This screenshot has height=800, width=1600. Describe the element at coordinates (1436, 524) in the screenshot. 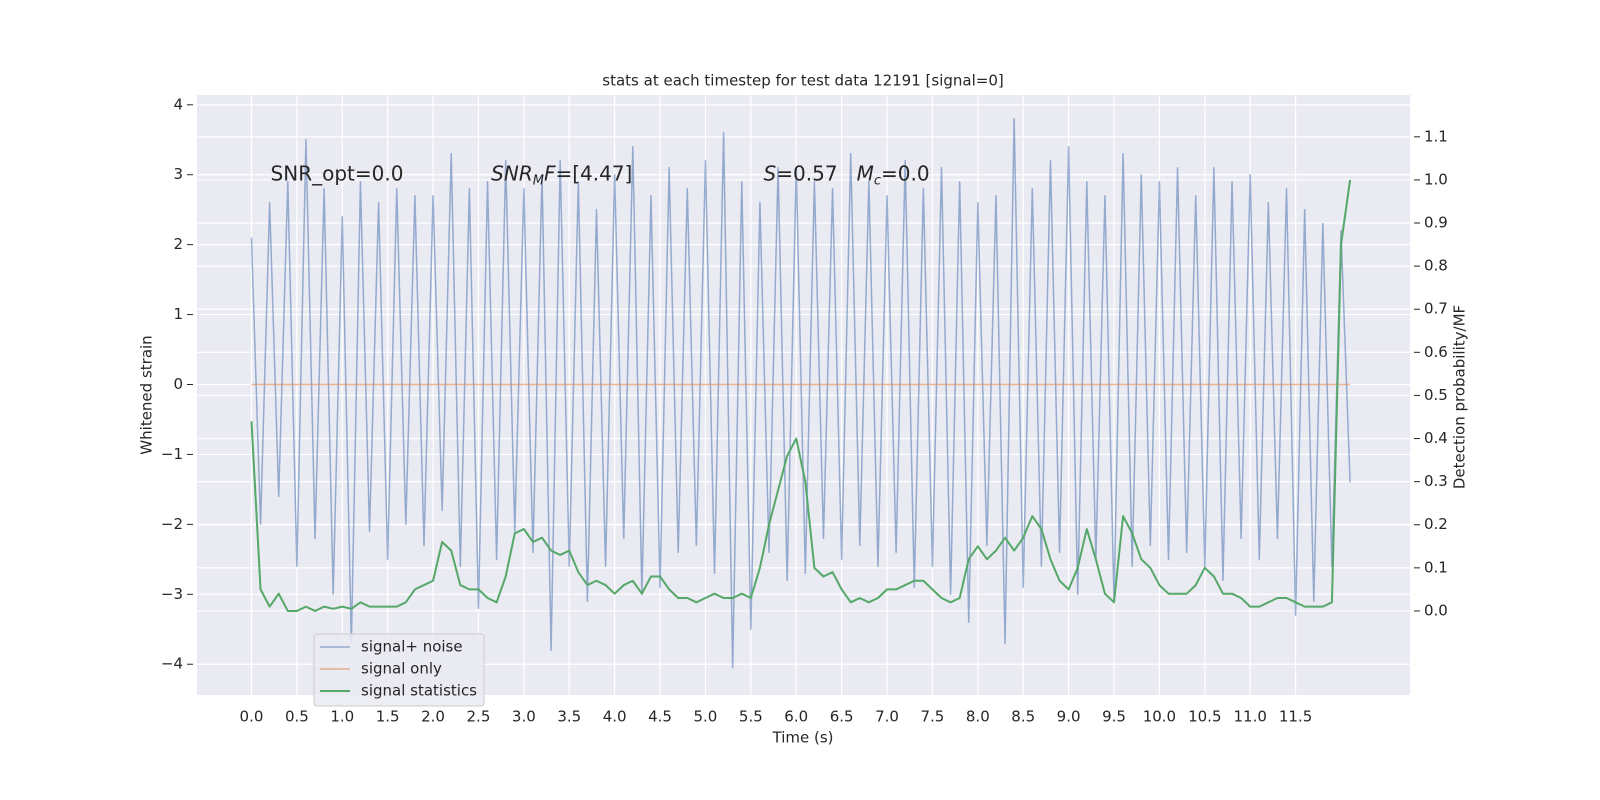

I see `y2-tick-label: 0.2` at that location.